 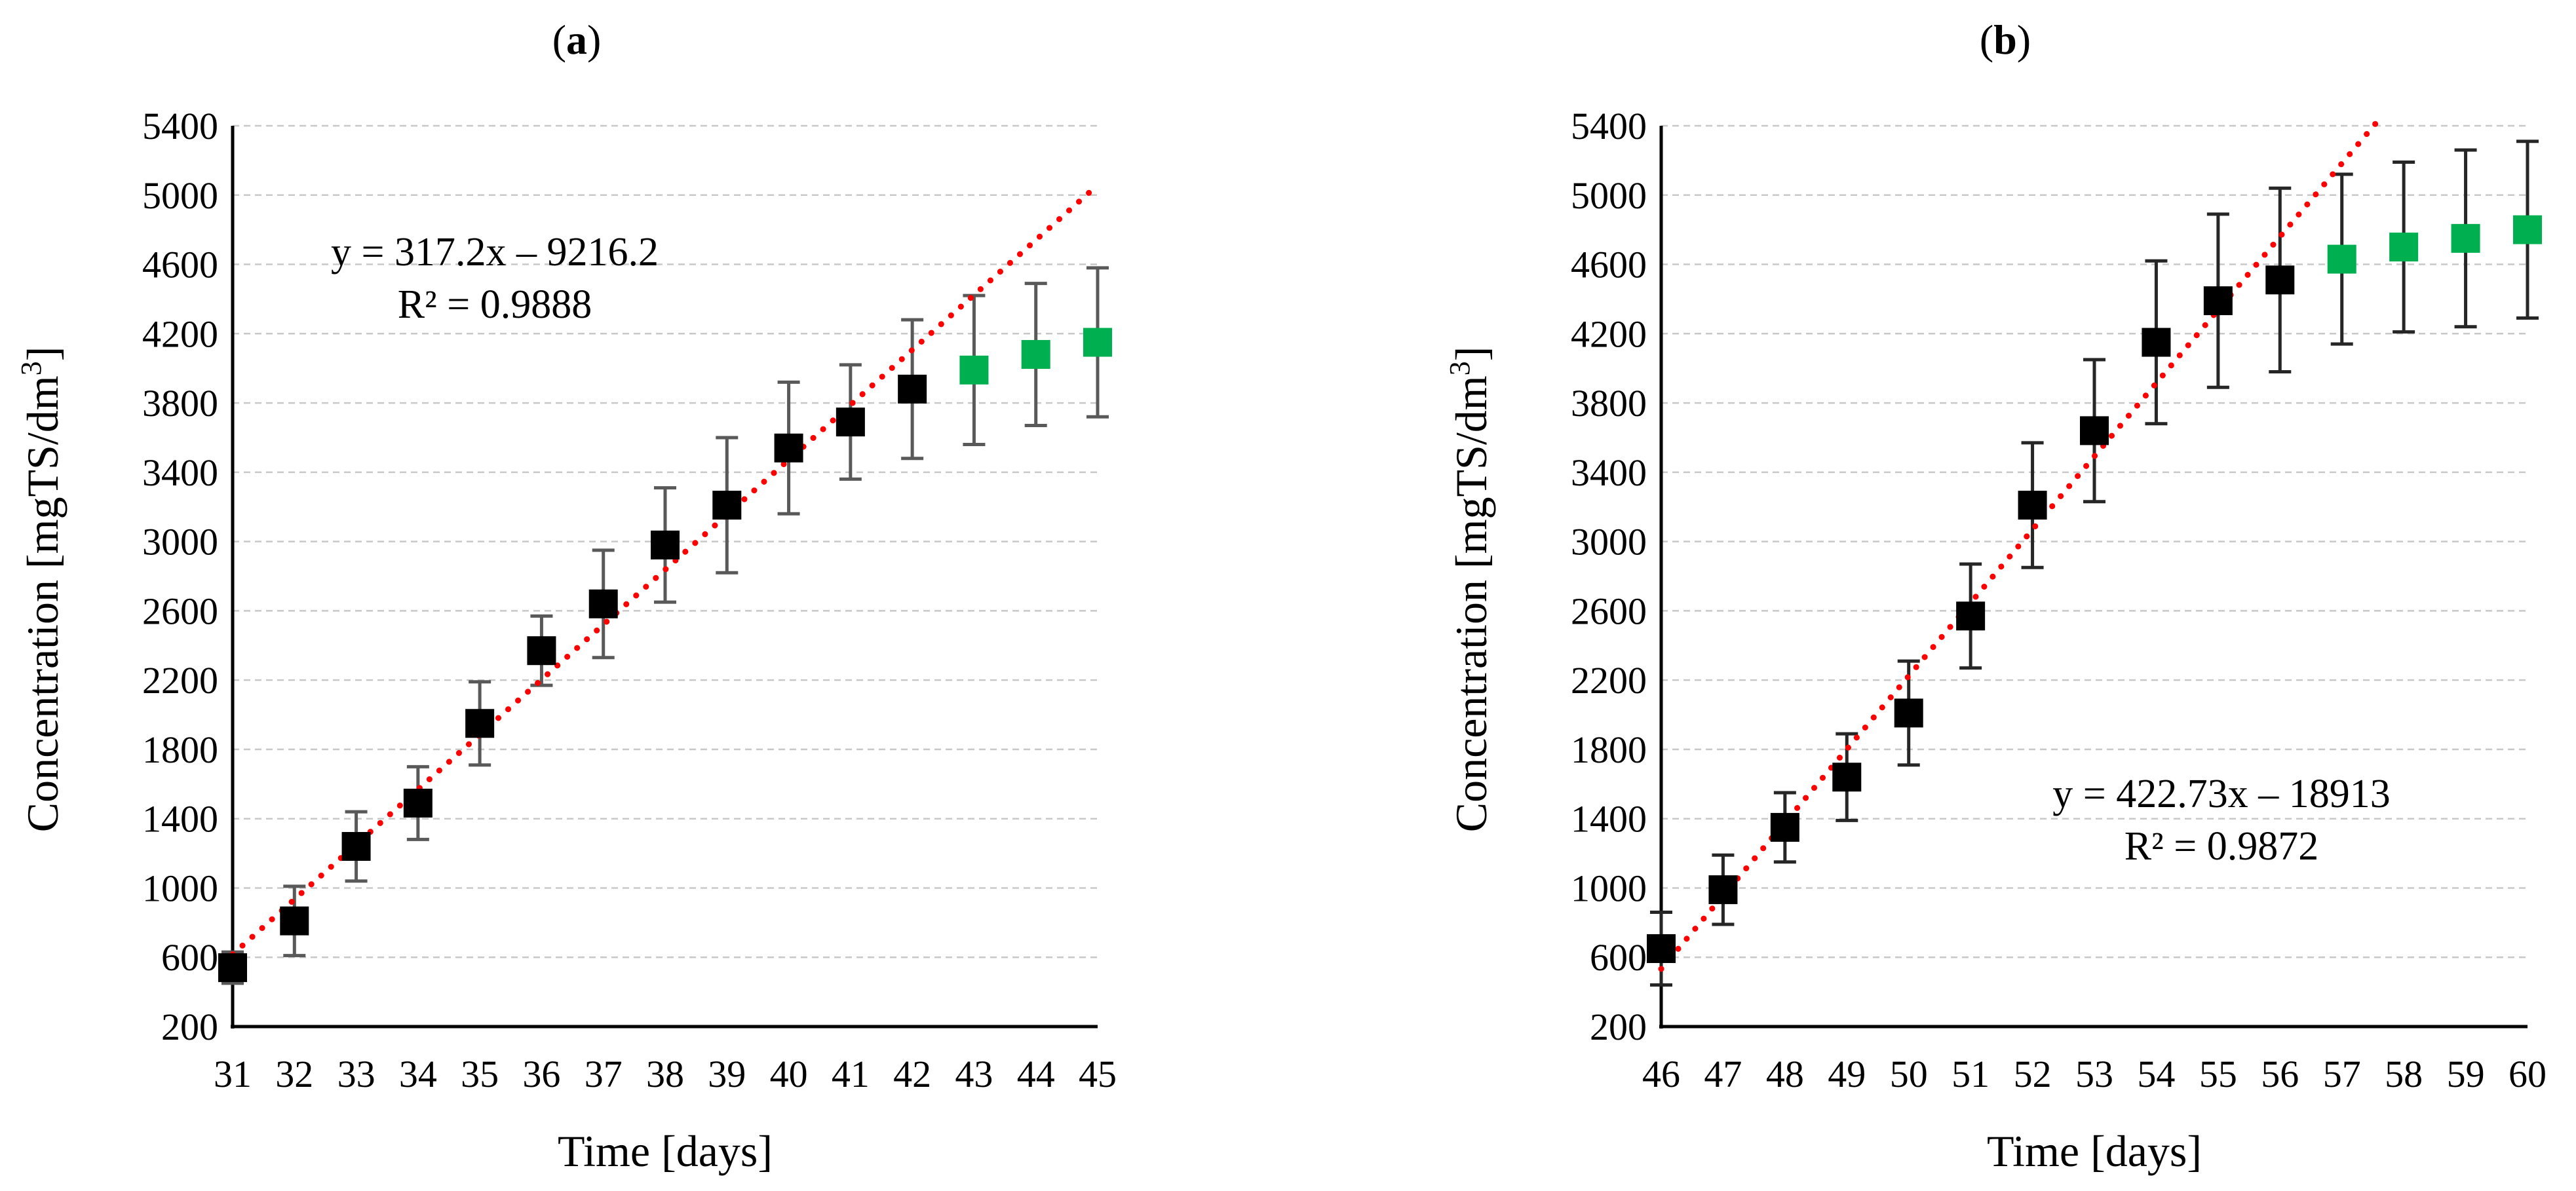 I want to click on panel-a-y-tick-label: 3800, so click(x=180, y=404).